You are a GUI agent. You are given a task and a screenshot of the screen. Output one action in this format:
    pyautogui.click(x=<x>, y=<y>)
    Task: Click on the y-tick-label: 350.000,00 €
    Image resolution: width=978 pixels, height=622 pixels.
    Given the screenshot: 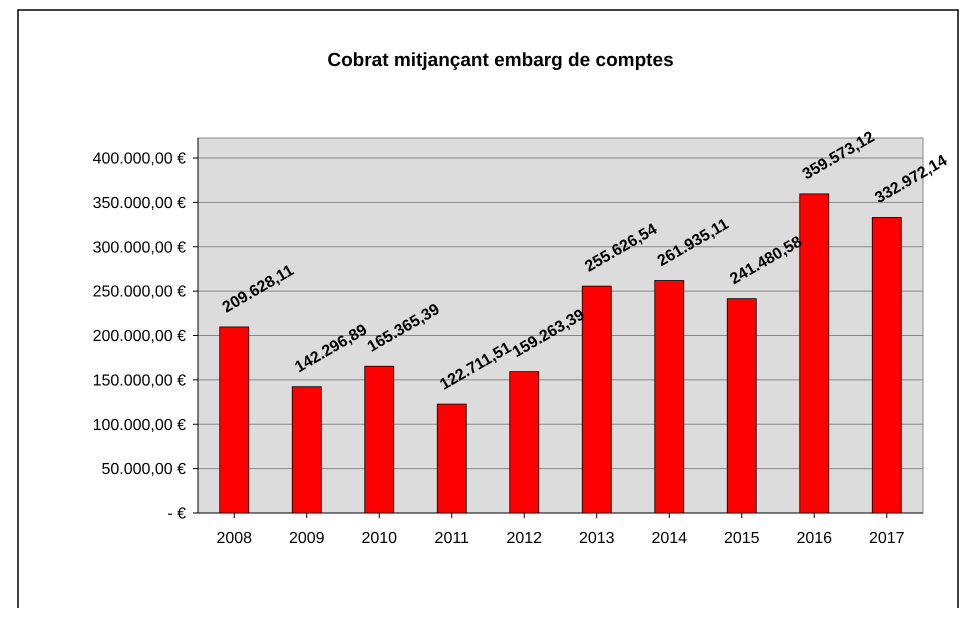 What is the action you would take?
    pyautogui.click(x=139, y=203)
    